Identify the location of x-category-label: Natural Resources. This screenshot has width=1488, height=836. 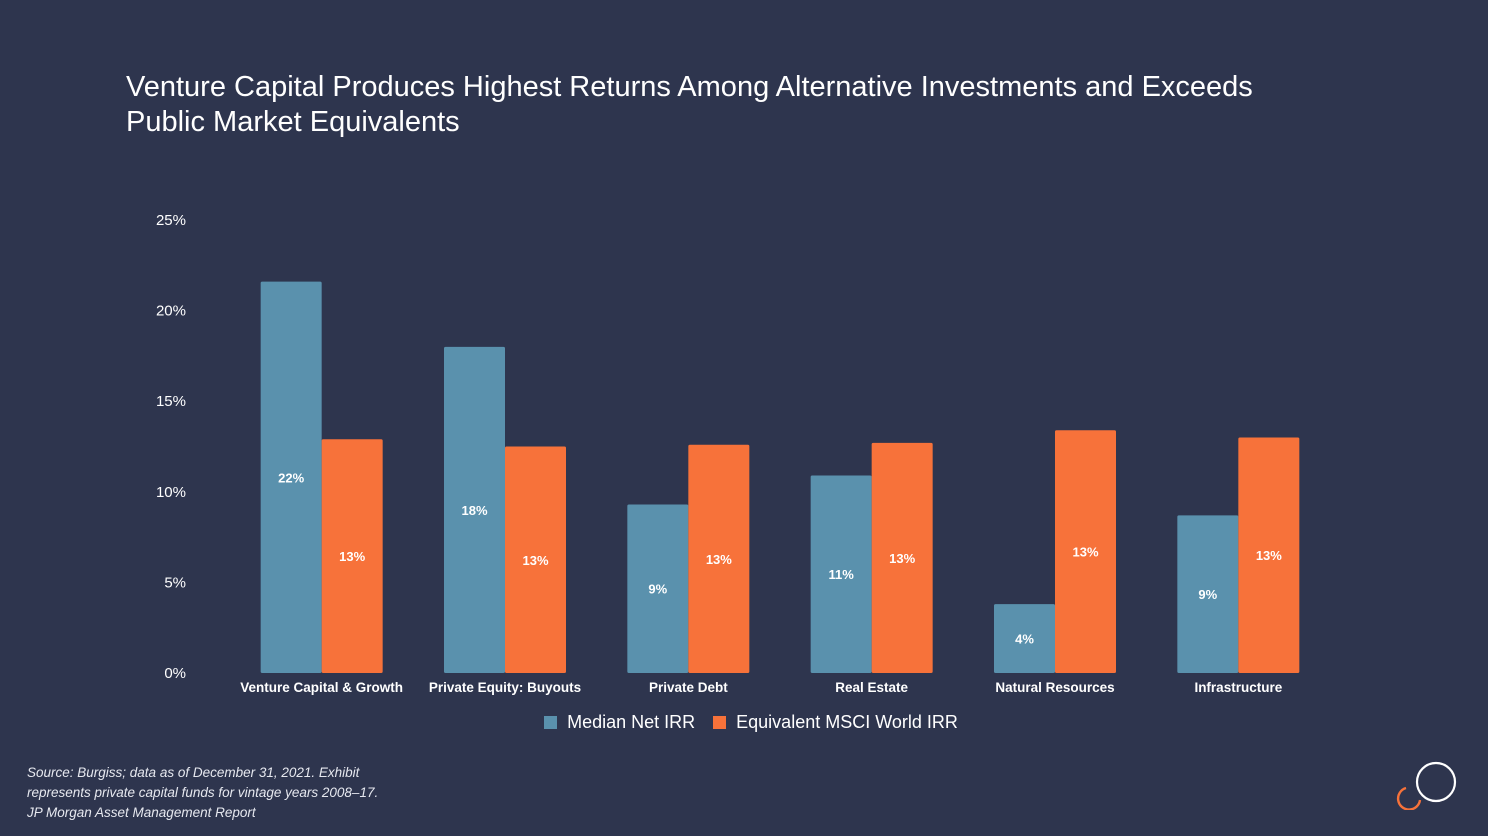
(1054, 687).